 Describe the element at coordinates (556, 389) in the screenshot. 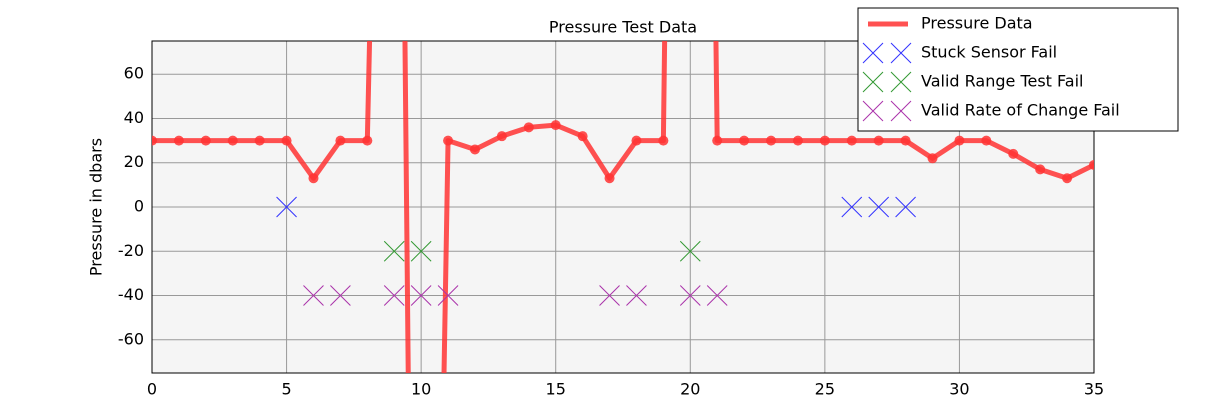

I see `x-tick-label: 15` at that location.